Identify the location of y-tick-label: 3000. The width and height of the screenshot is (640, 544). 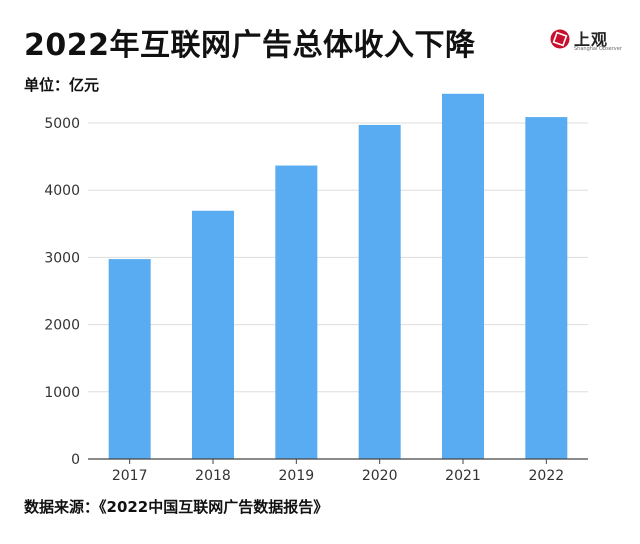
(62, 258).